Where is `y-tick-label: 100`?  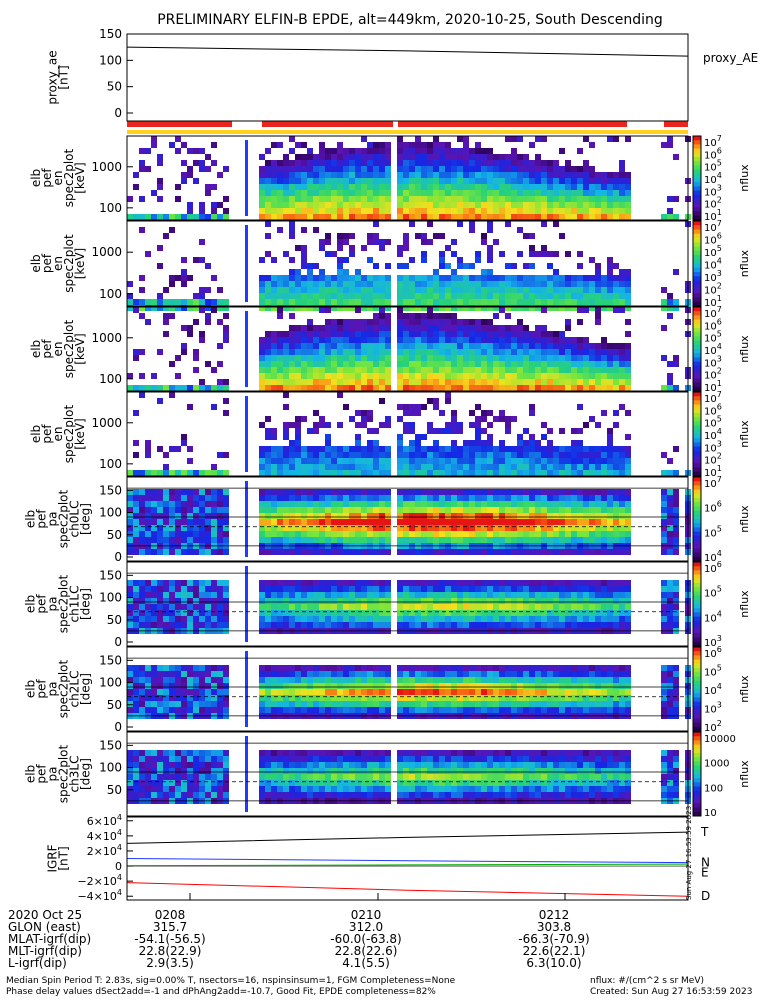 y-tick-label: 100 is located at coordinates (110, 379).